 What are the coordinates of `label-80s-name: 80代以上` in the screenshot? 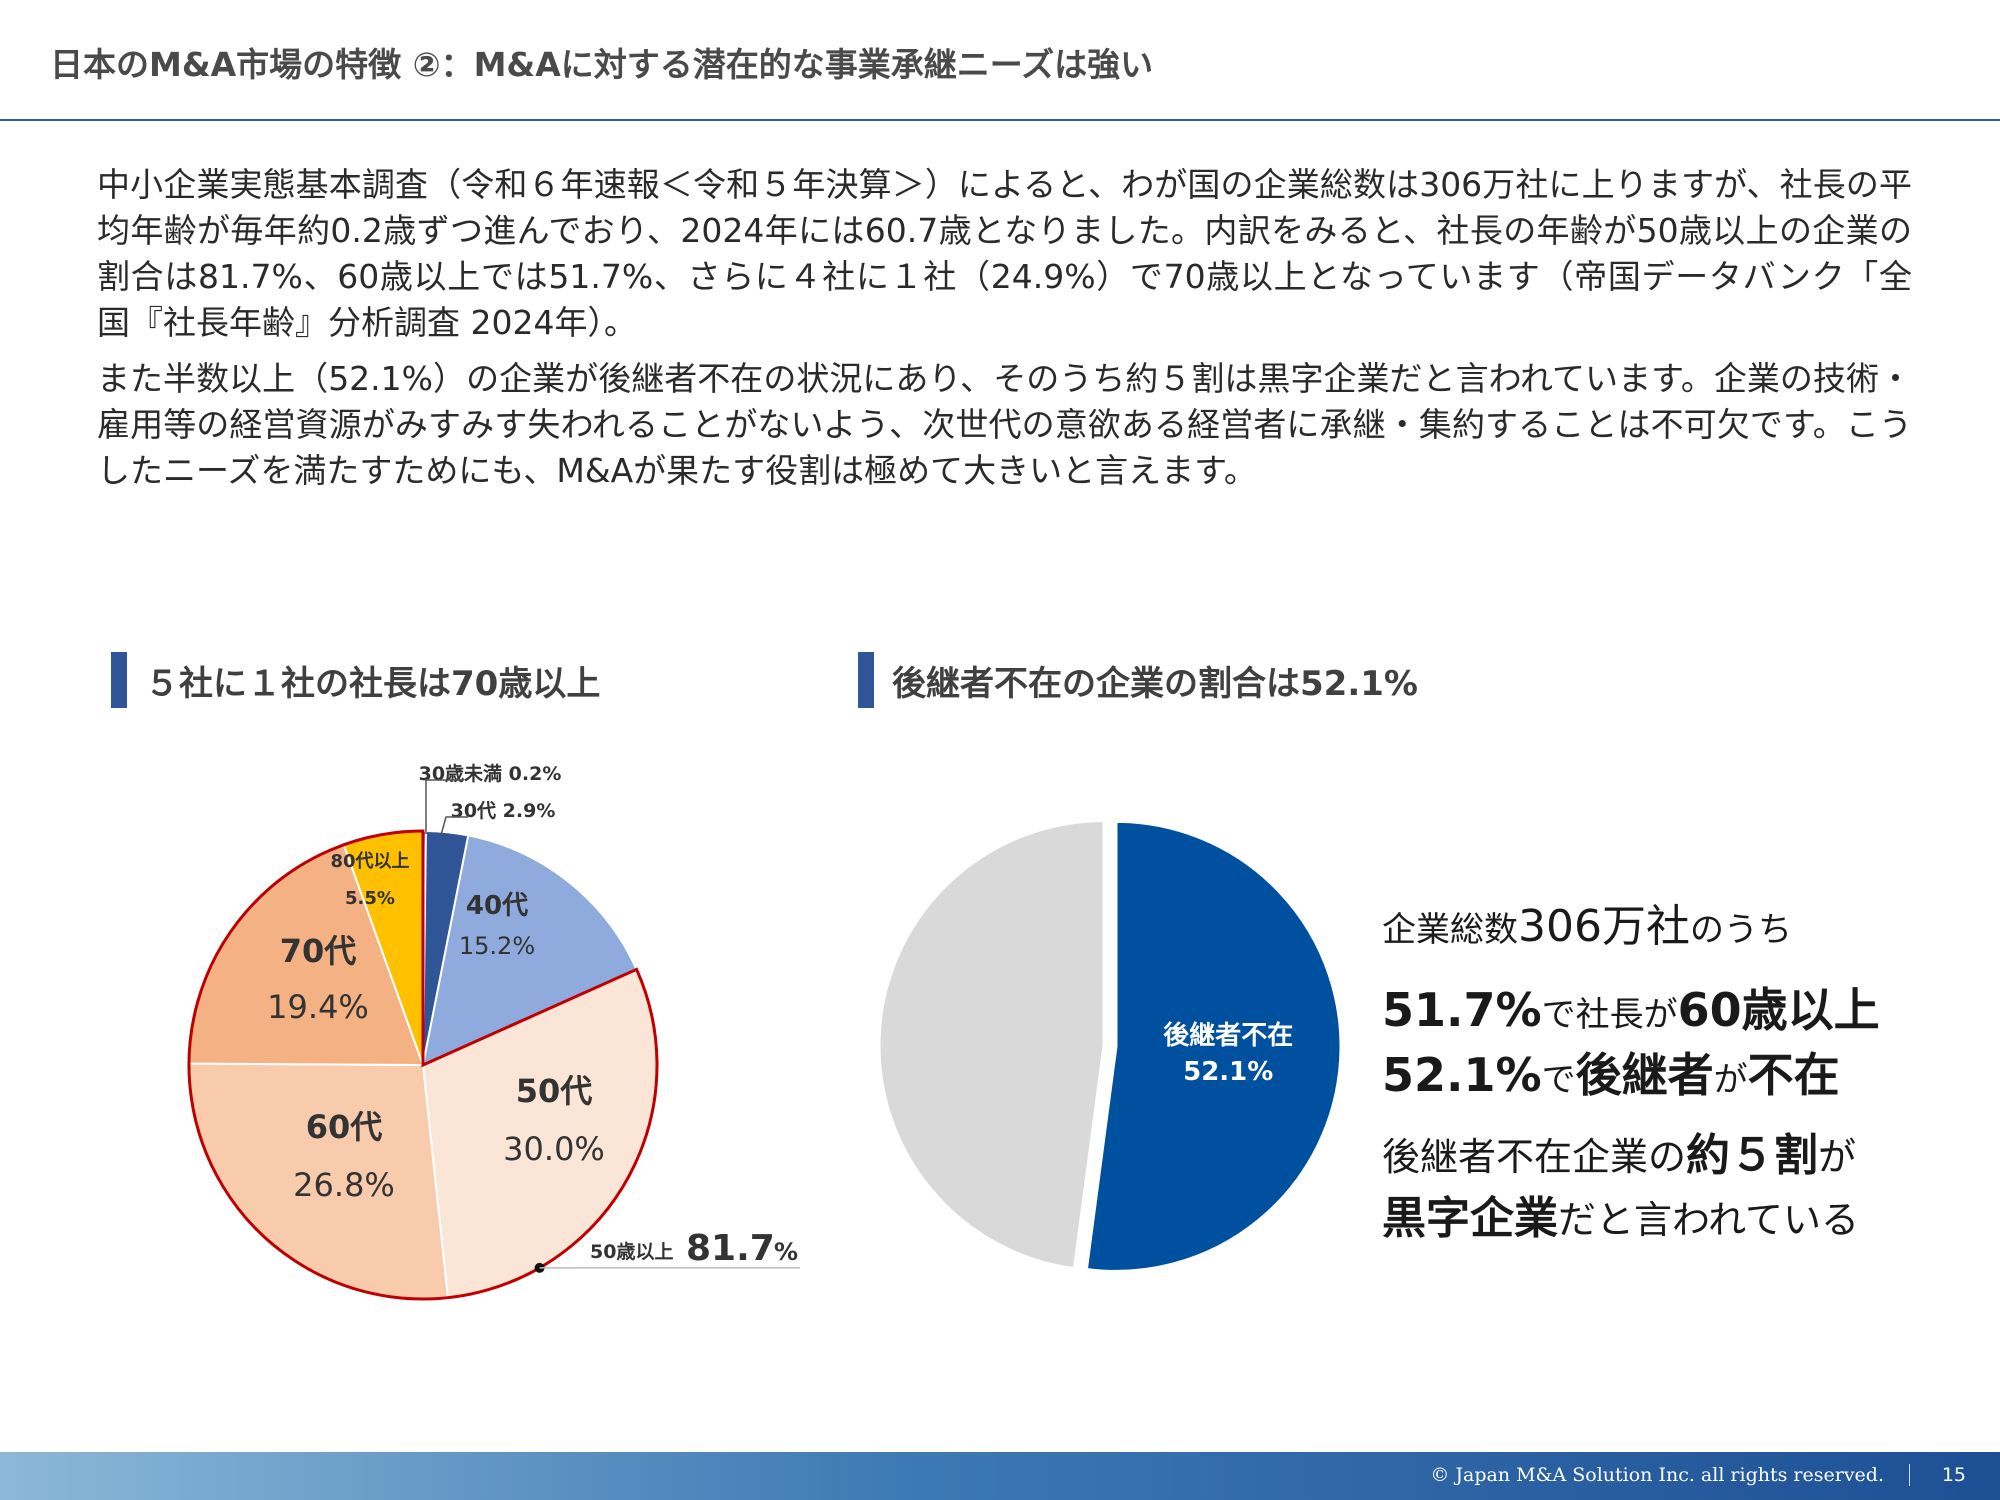 It's located at (369, 861).